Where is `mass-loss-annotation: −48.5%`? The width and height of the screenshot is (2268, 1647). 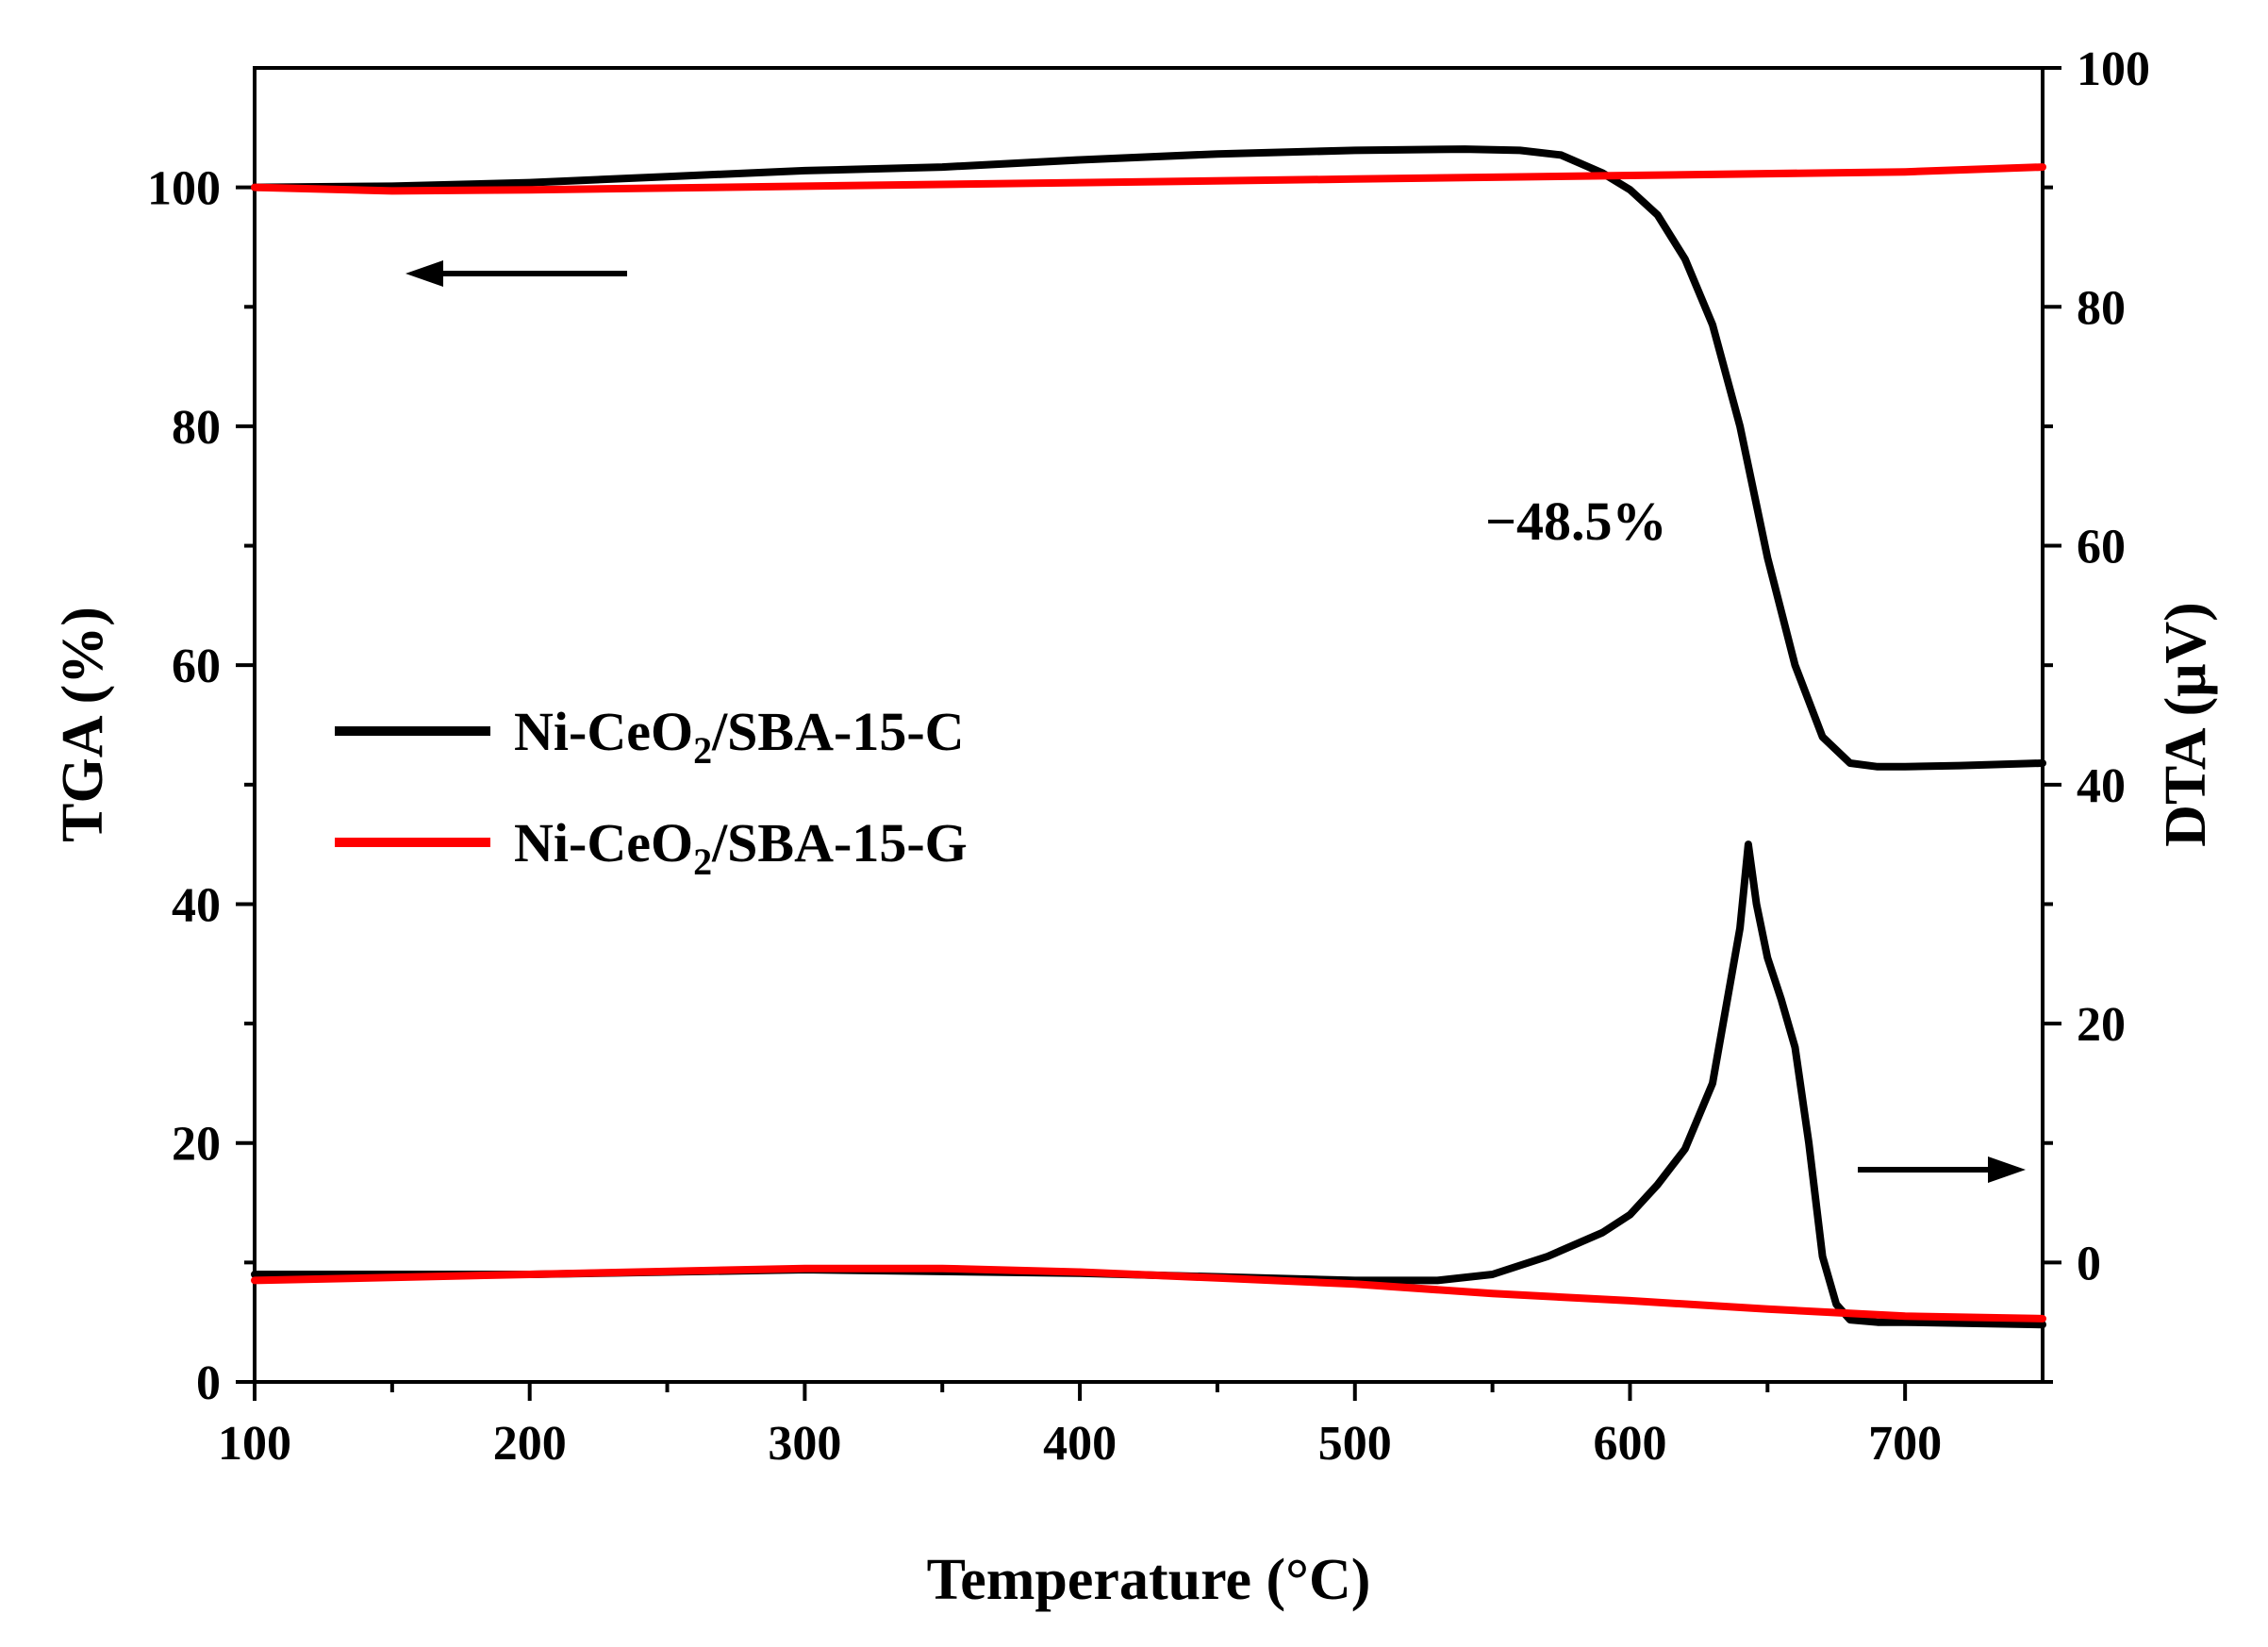 mass-loss-annotation: −48.5% is located at coordinates (1576, 521).